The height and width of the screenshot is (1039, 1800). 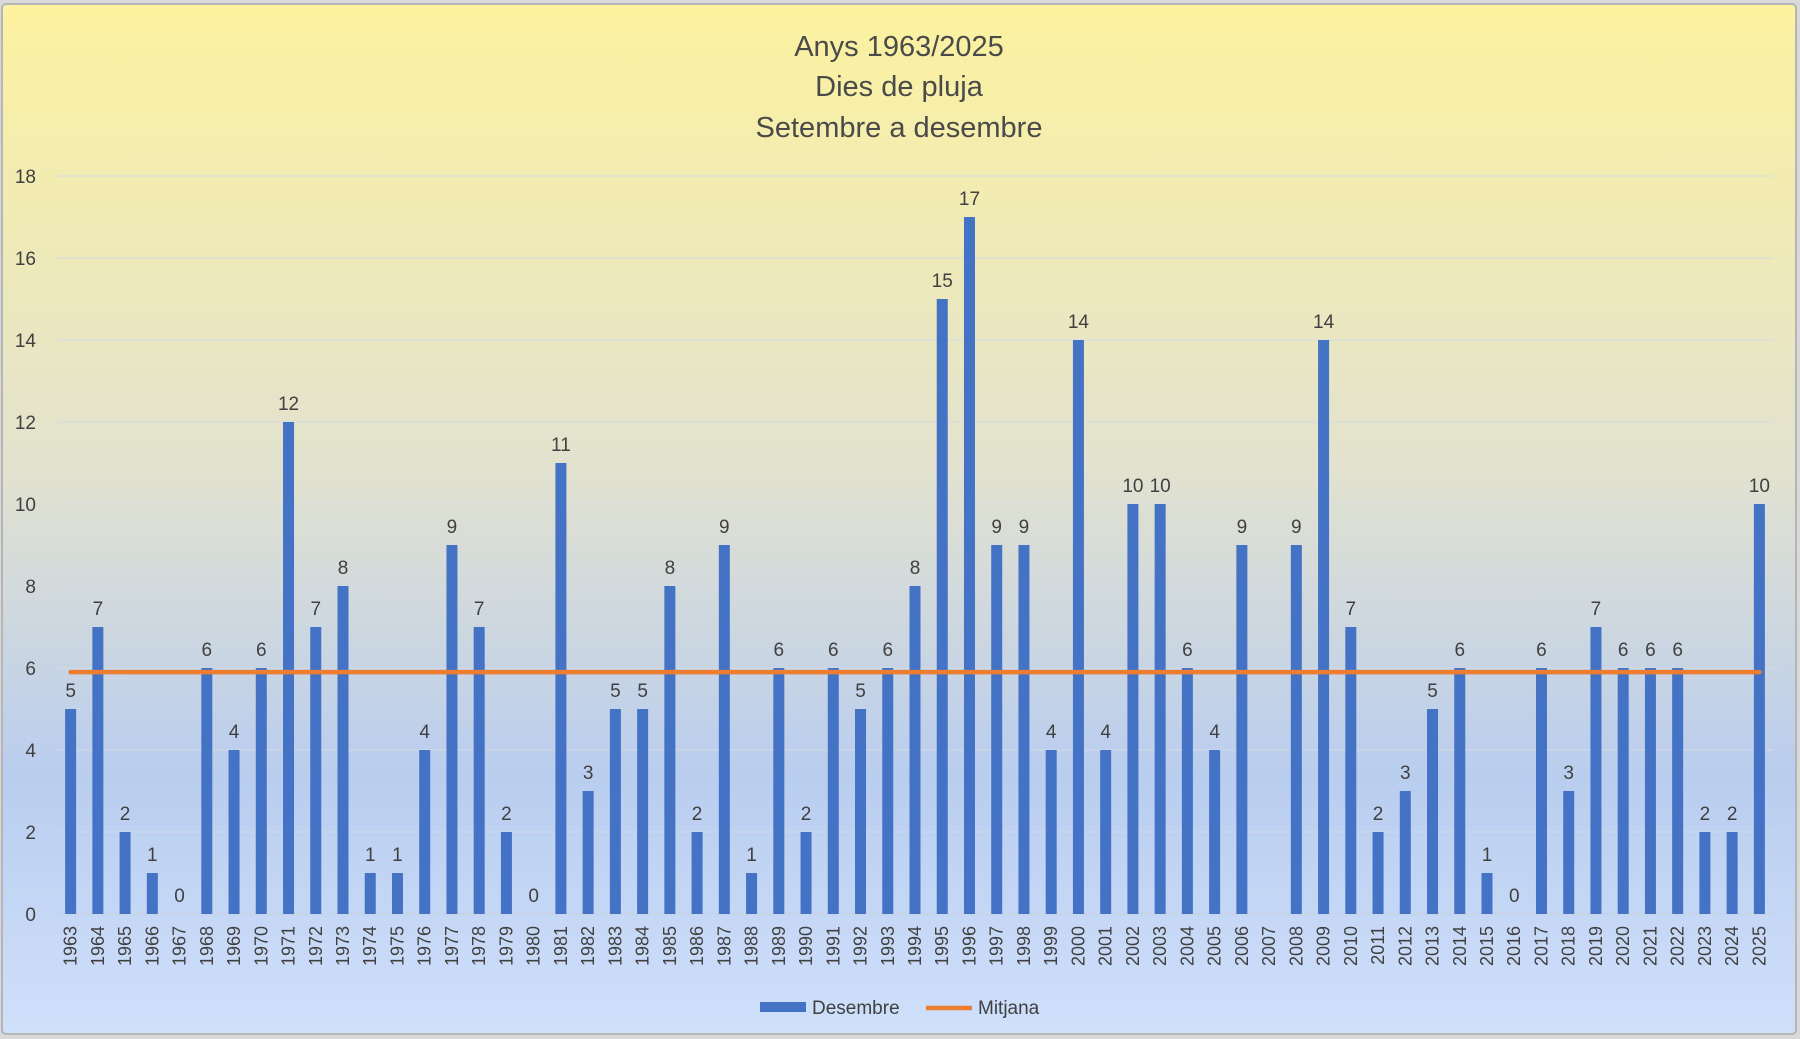 I want to click on data-label: 17, so click(x=969, y=199).